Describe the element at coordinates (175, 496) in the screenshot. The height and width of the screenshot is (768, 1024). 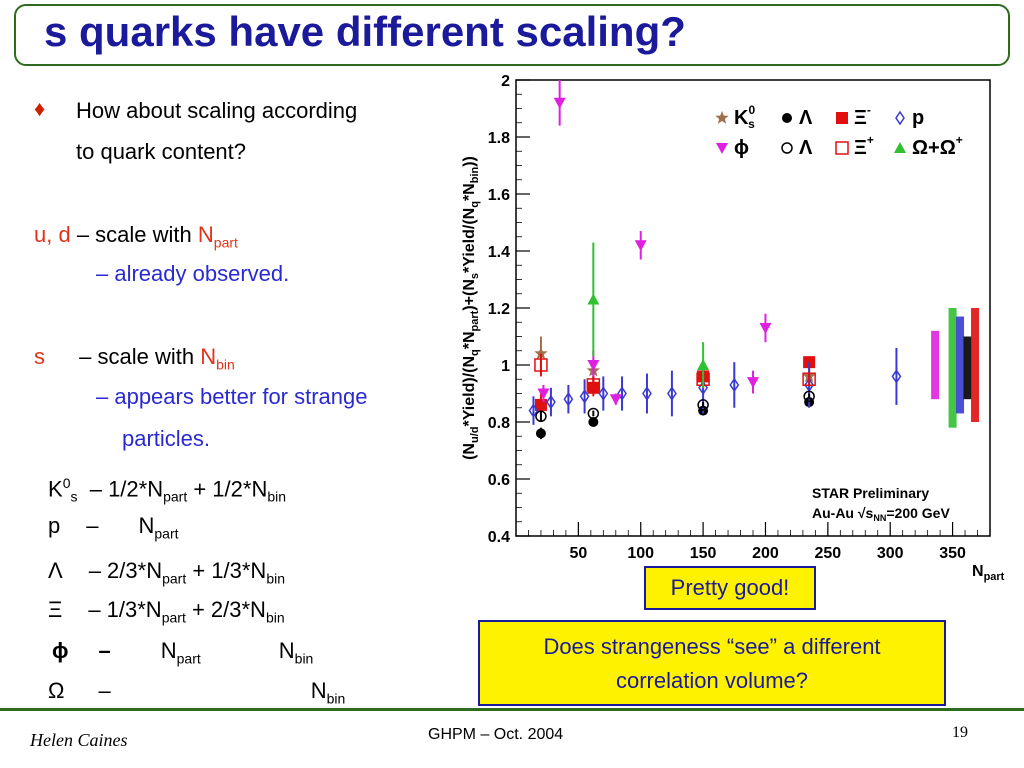
I see `f0-s1: part` at that location.